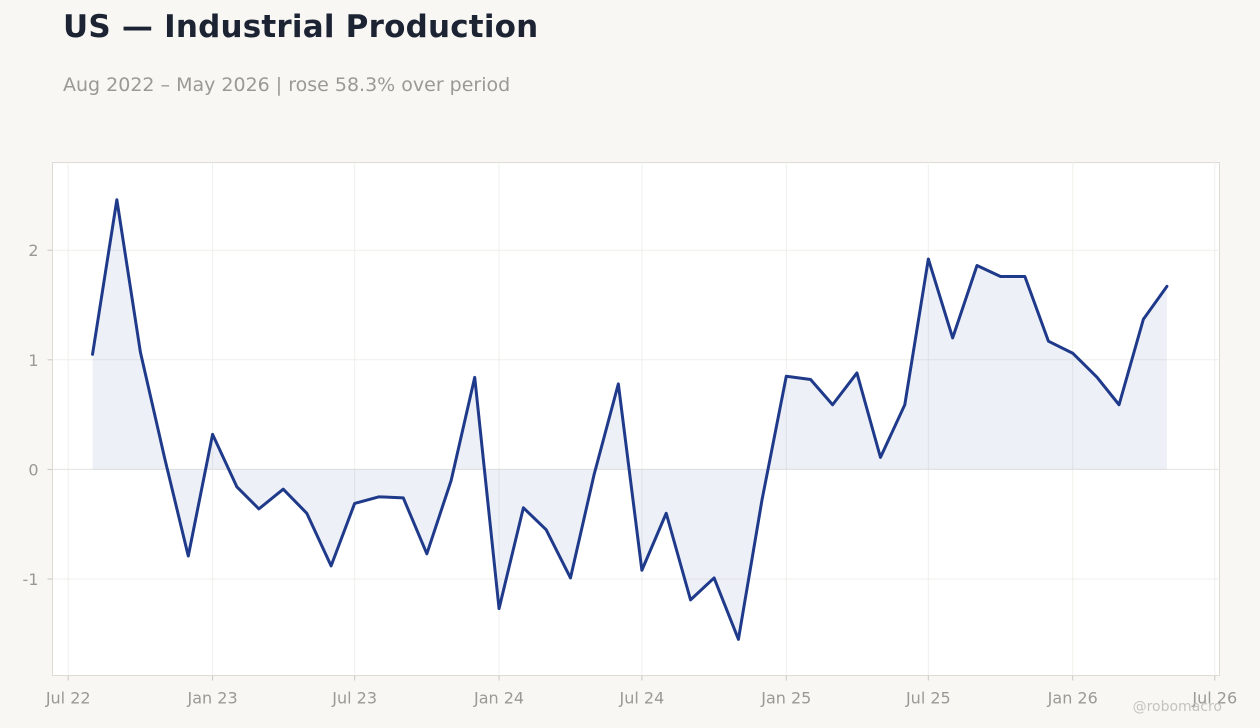  What do you see at coordinates (642, 698) in the screenshot?
I see `x-tick-label: Jul 24` at bounding box center [642, 698].